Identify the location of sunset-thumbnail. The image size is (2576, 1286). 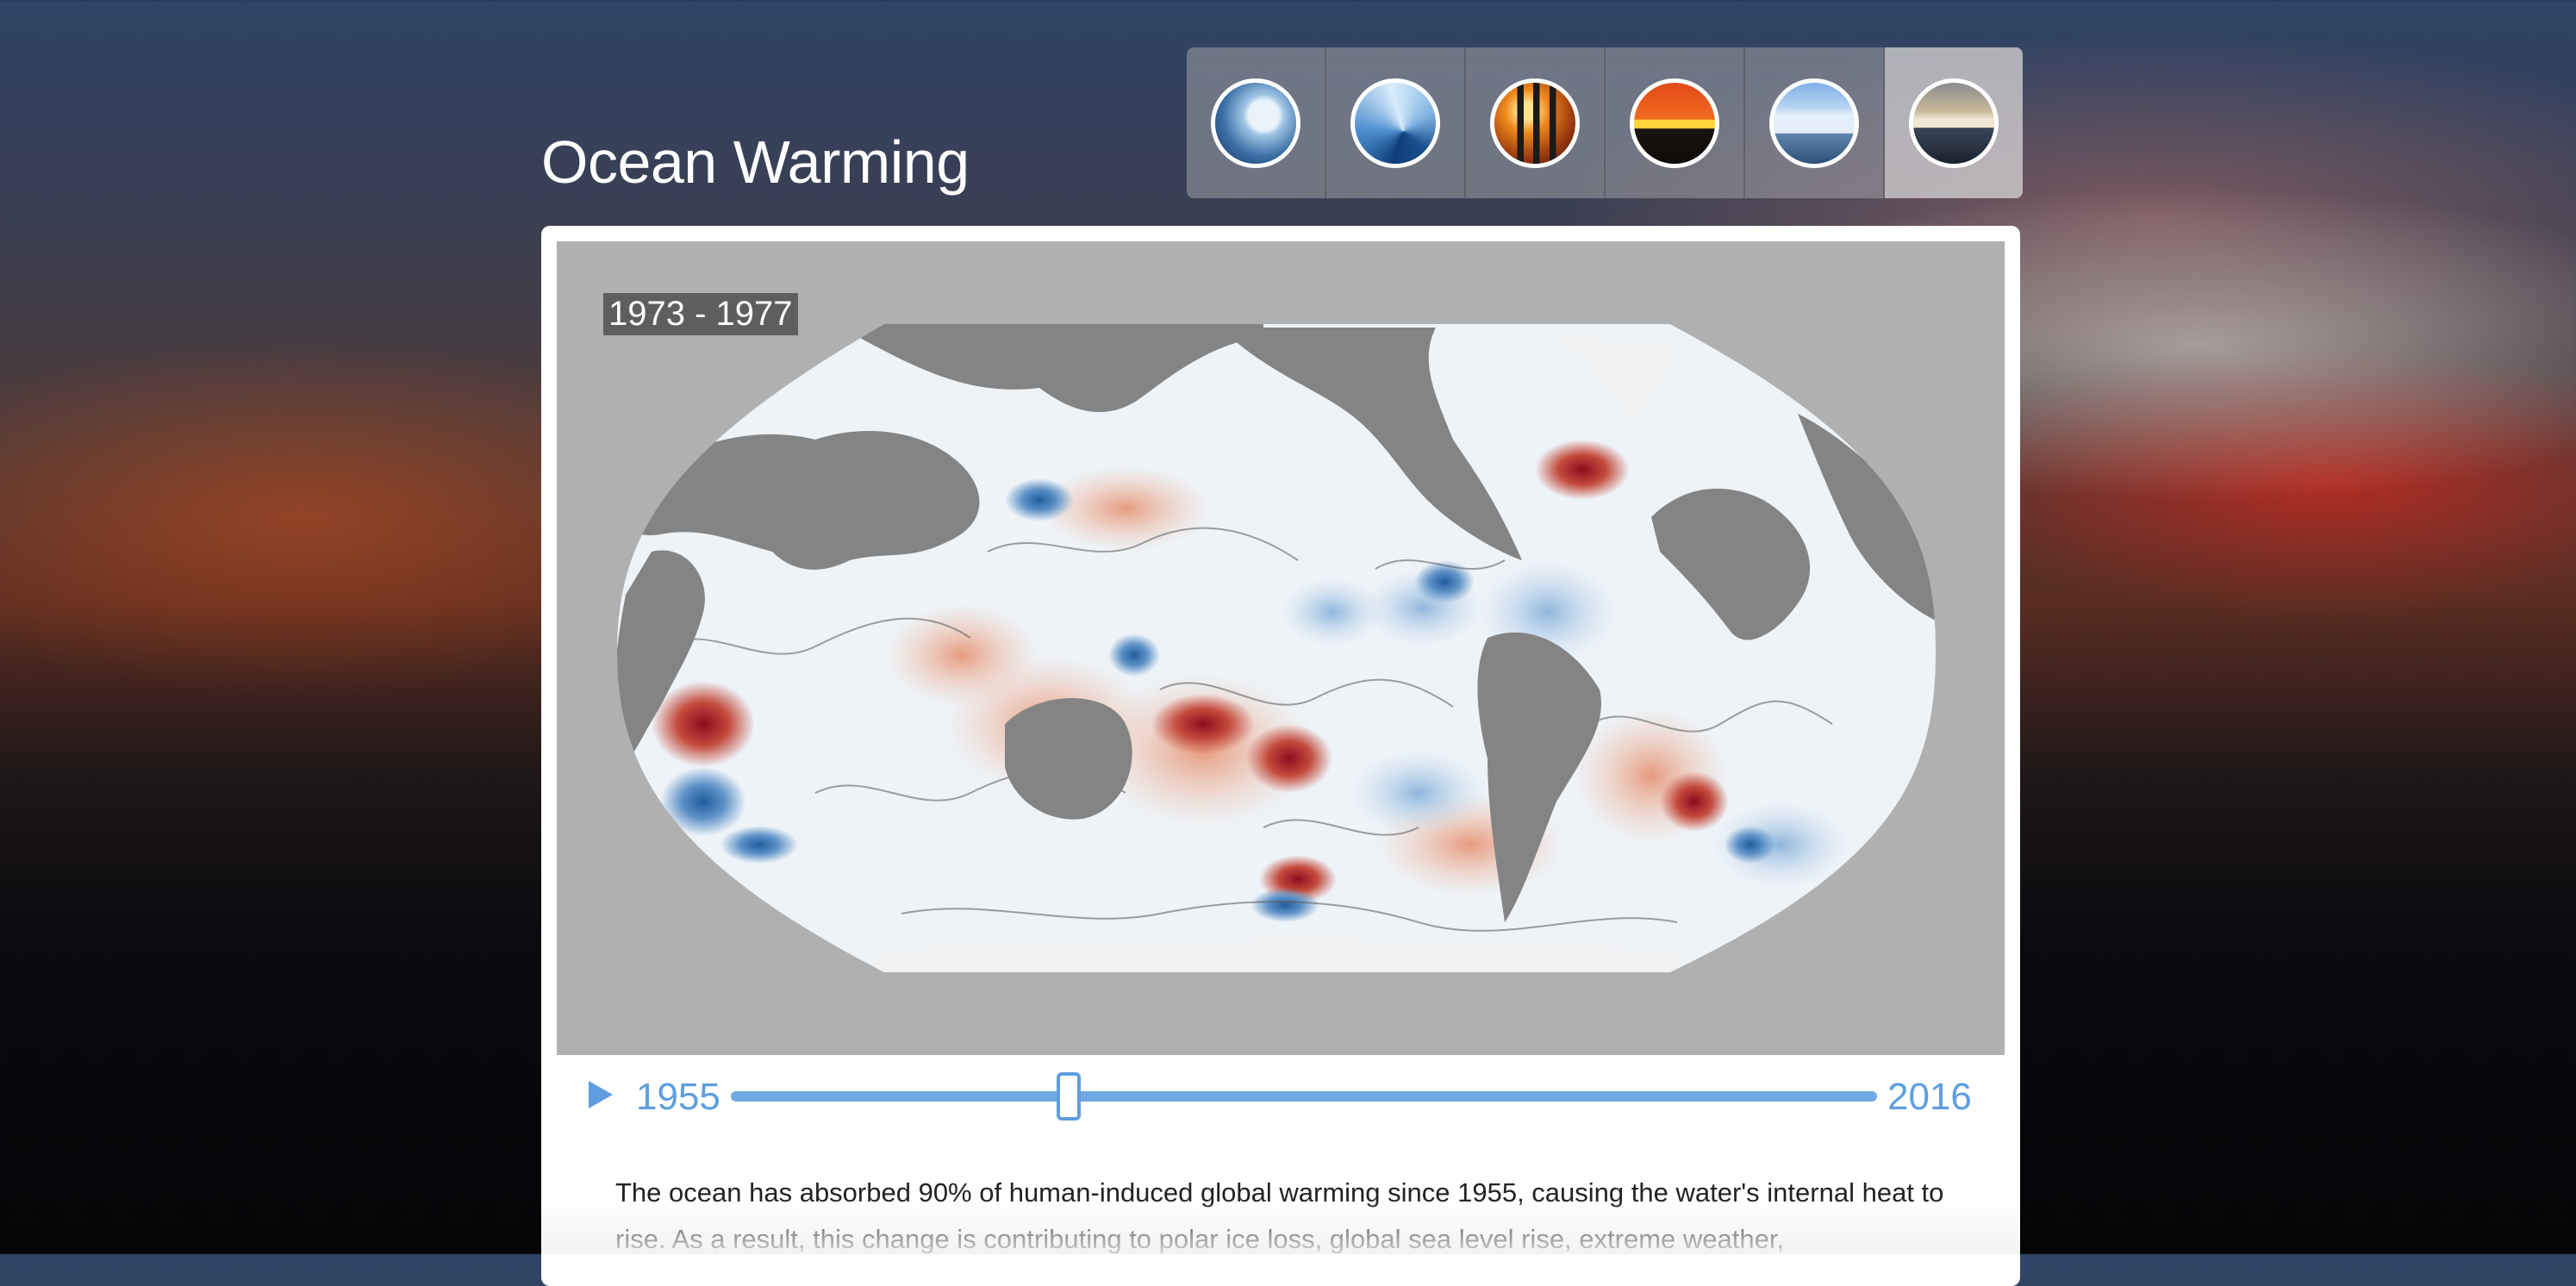
(1674, 123).